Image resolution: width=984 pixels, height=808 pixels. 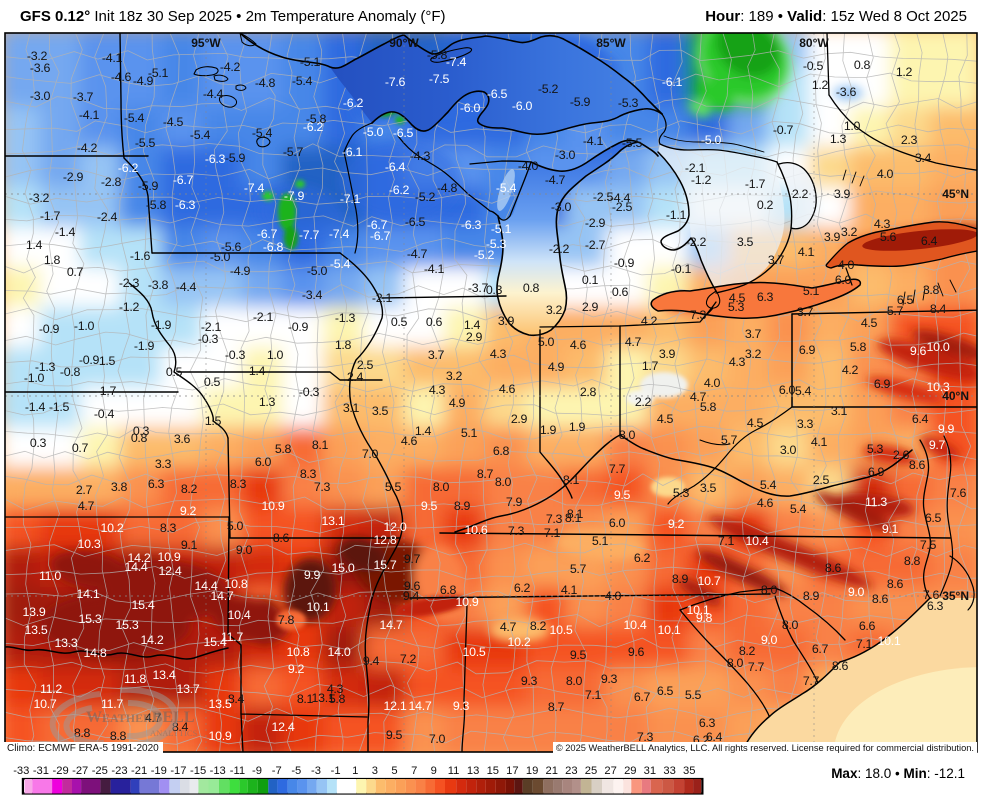 What do you see at coordinates (624, 263) in the screenshot?
I see `svg-text: -0.9` at bounding box center [624, 263].